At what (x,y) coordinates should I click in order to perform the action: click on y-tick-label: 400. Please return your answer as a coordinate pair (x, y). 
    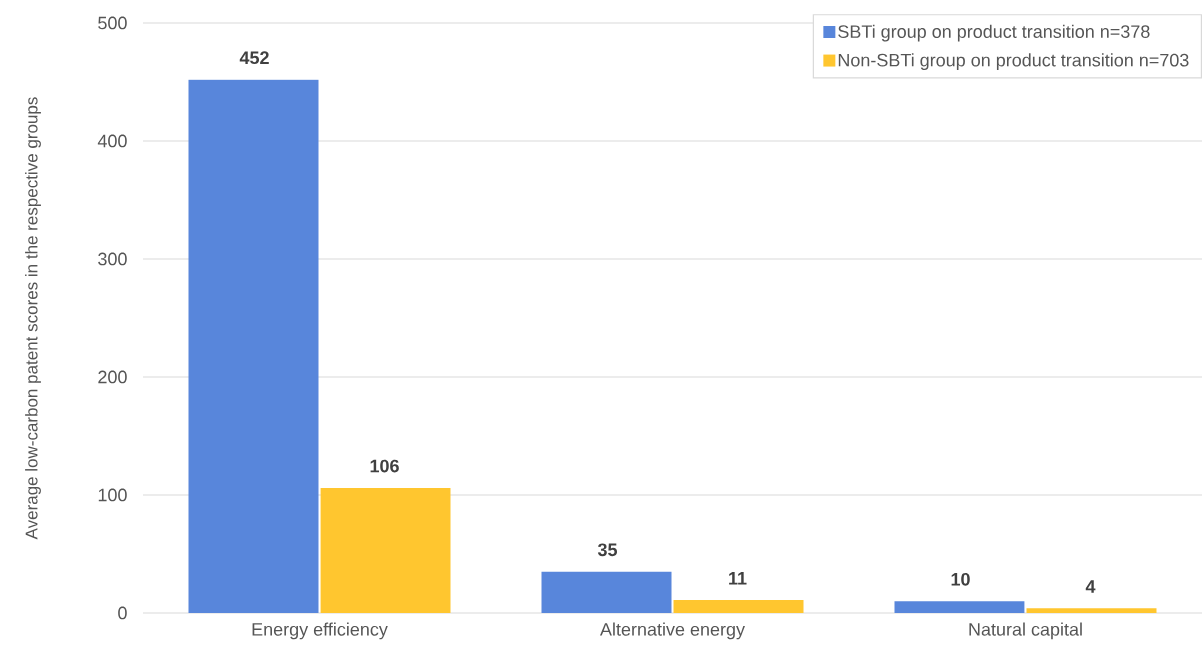
    Looking at the image, I should click on (112, 141).